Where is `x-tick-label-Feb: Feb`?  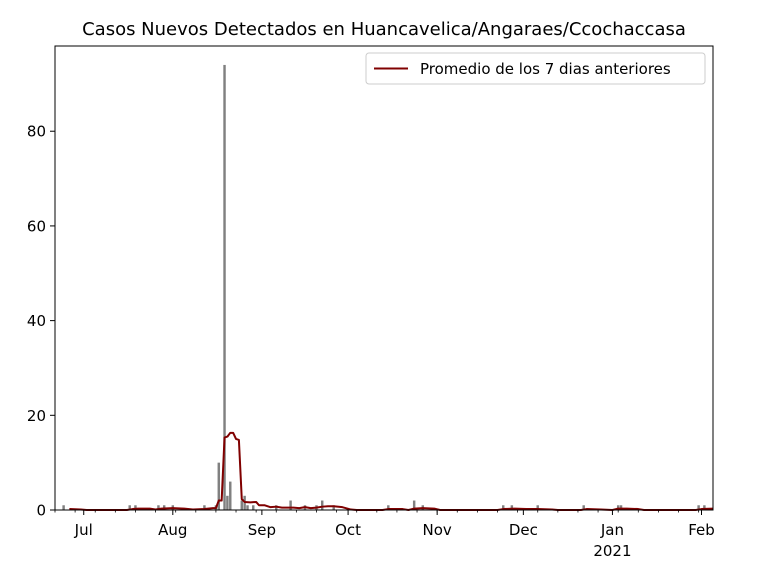 x-tick-label-Feb: Feb is located at coordinates (701, 530).